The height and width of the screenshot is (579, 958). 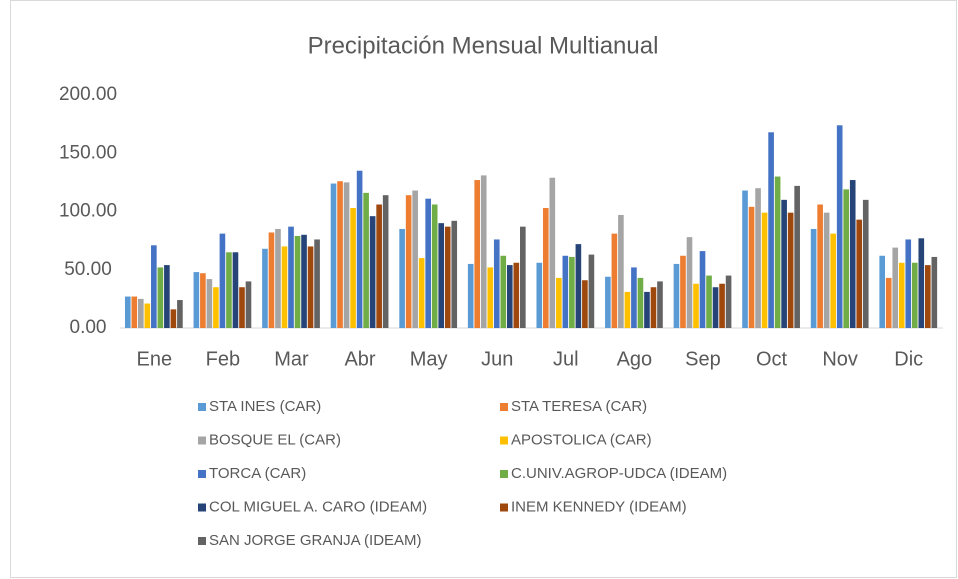 What do you see at coordinates (318, 506) in the screenshot?
I see `legend-label: COL MIGUEL A. CARO (IDEAM)` at bounding box center [318, 506].